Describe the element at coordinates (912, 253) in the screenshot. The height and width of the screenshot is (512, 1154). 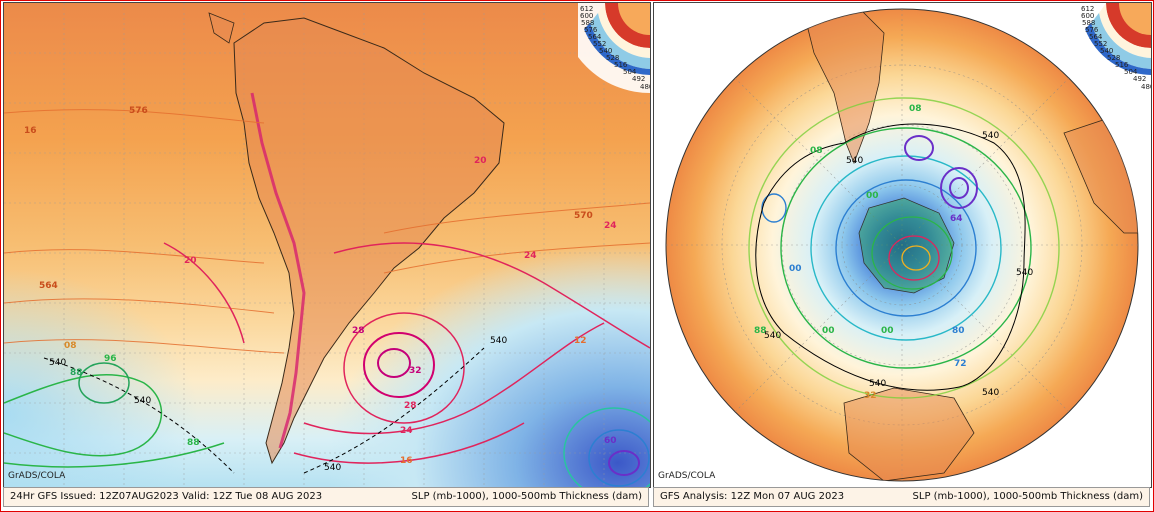
I see `antarctic-slp-contours` at that location.